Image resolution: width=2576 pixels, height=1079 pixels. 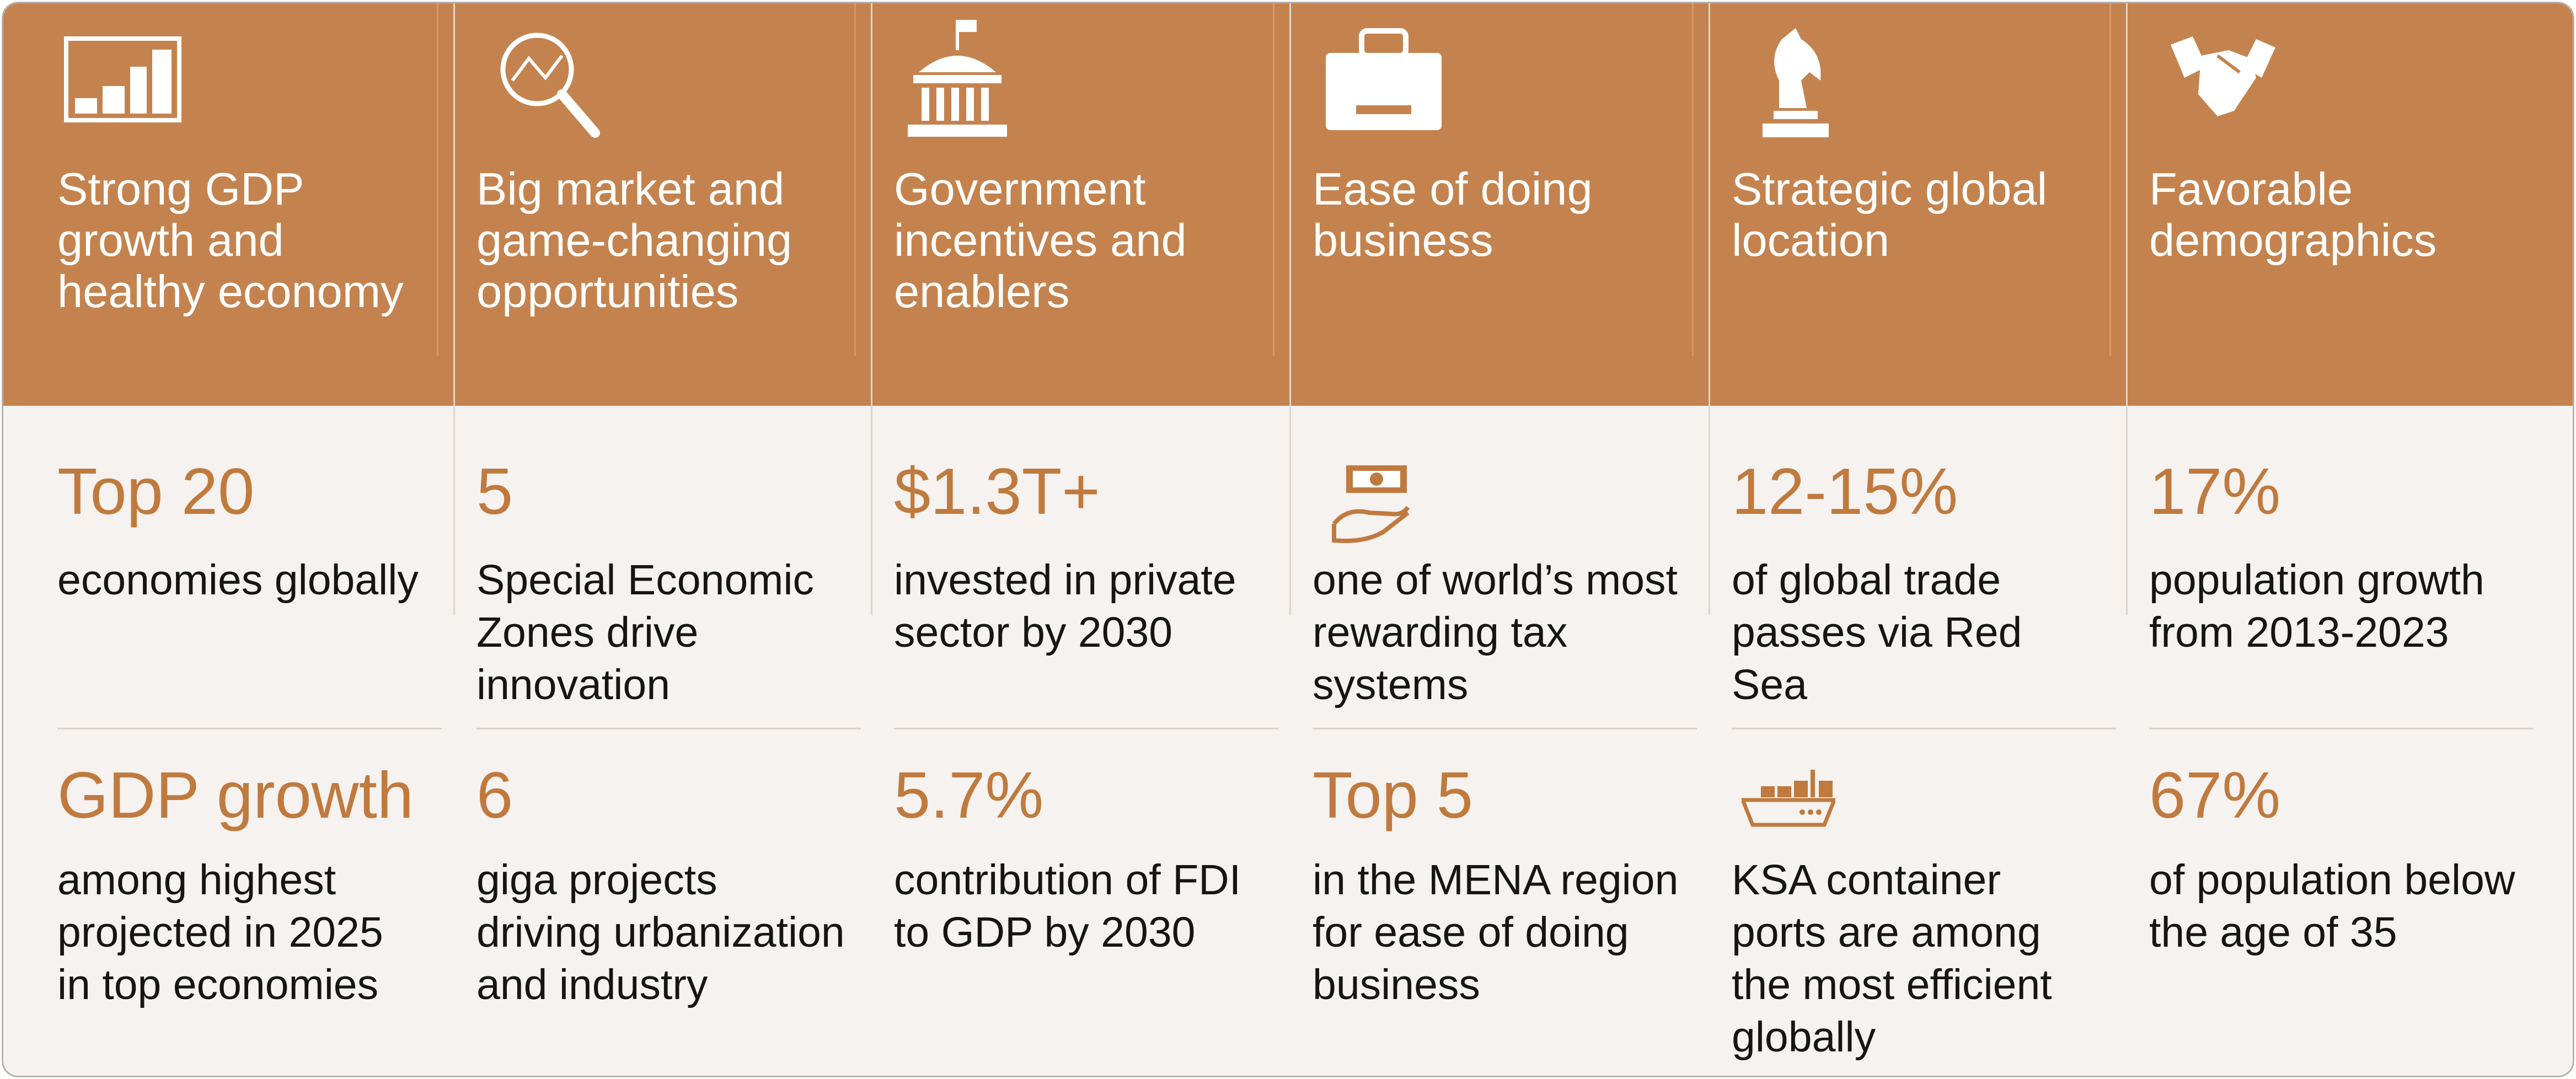 What do you see at coordinates (587, 633) in the screenshot?
I see `stat-description: Zones drive` at bounding box center [587, 633].